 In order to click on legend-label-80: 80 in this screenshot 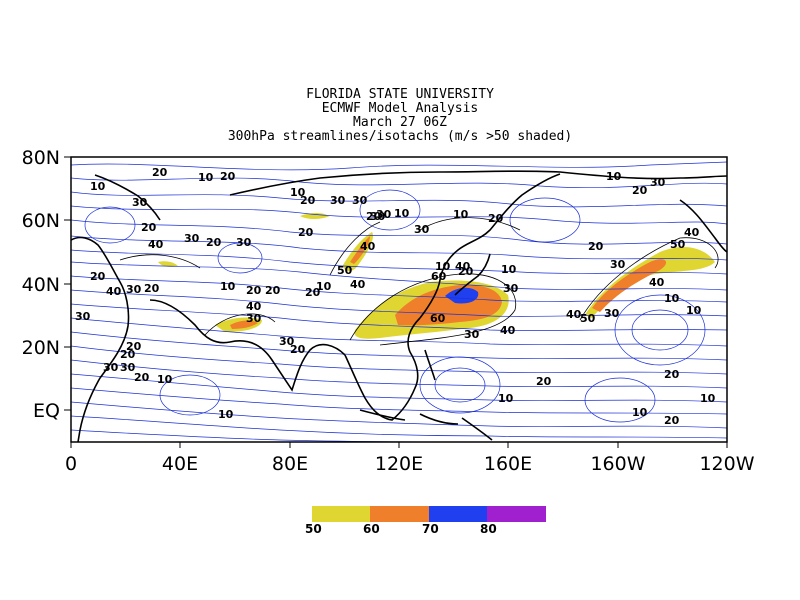, I will do `click(488, 529)`.